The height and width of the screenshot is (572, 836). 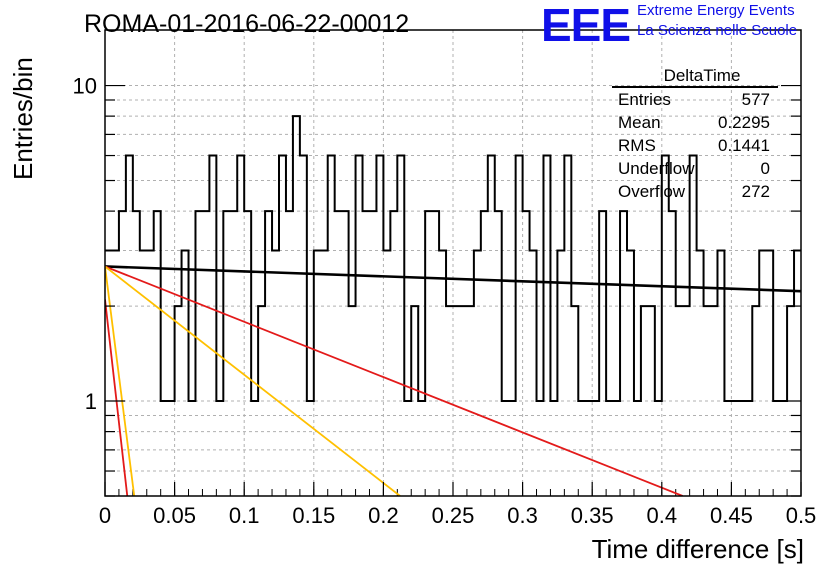 I want to click on x-tick-label: 0.2, so click(x=383, y=515).